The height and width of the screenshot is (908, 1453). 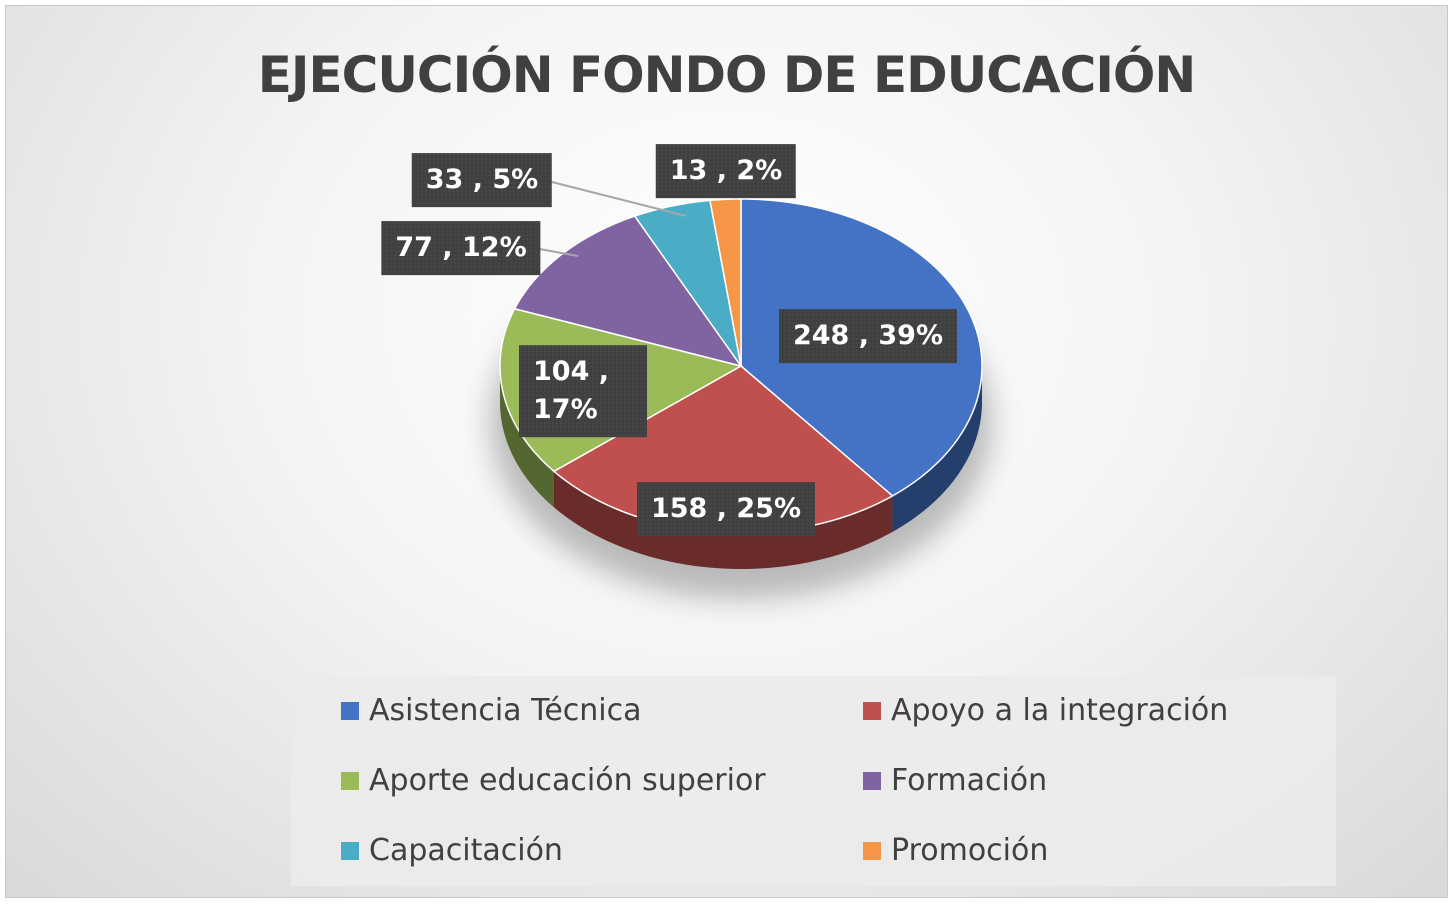 I want to click on legend-label: Aporte educación superior, so click(x=567, y=780).